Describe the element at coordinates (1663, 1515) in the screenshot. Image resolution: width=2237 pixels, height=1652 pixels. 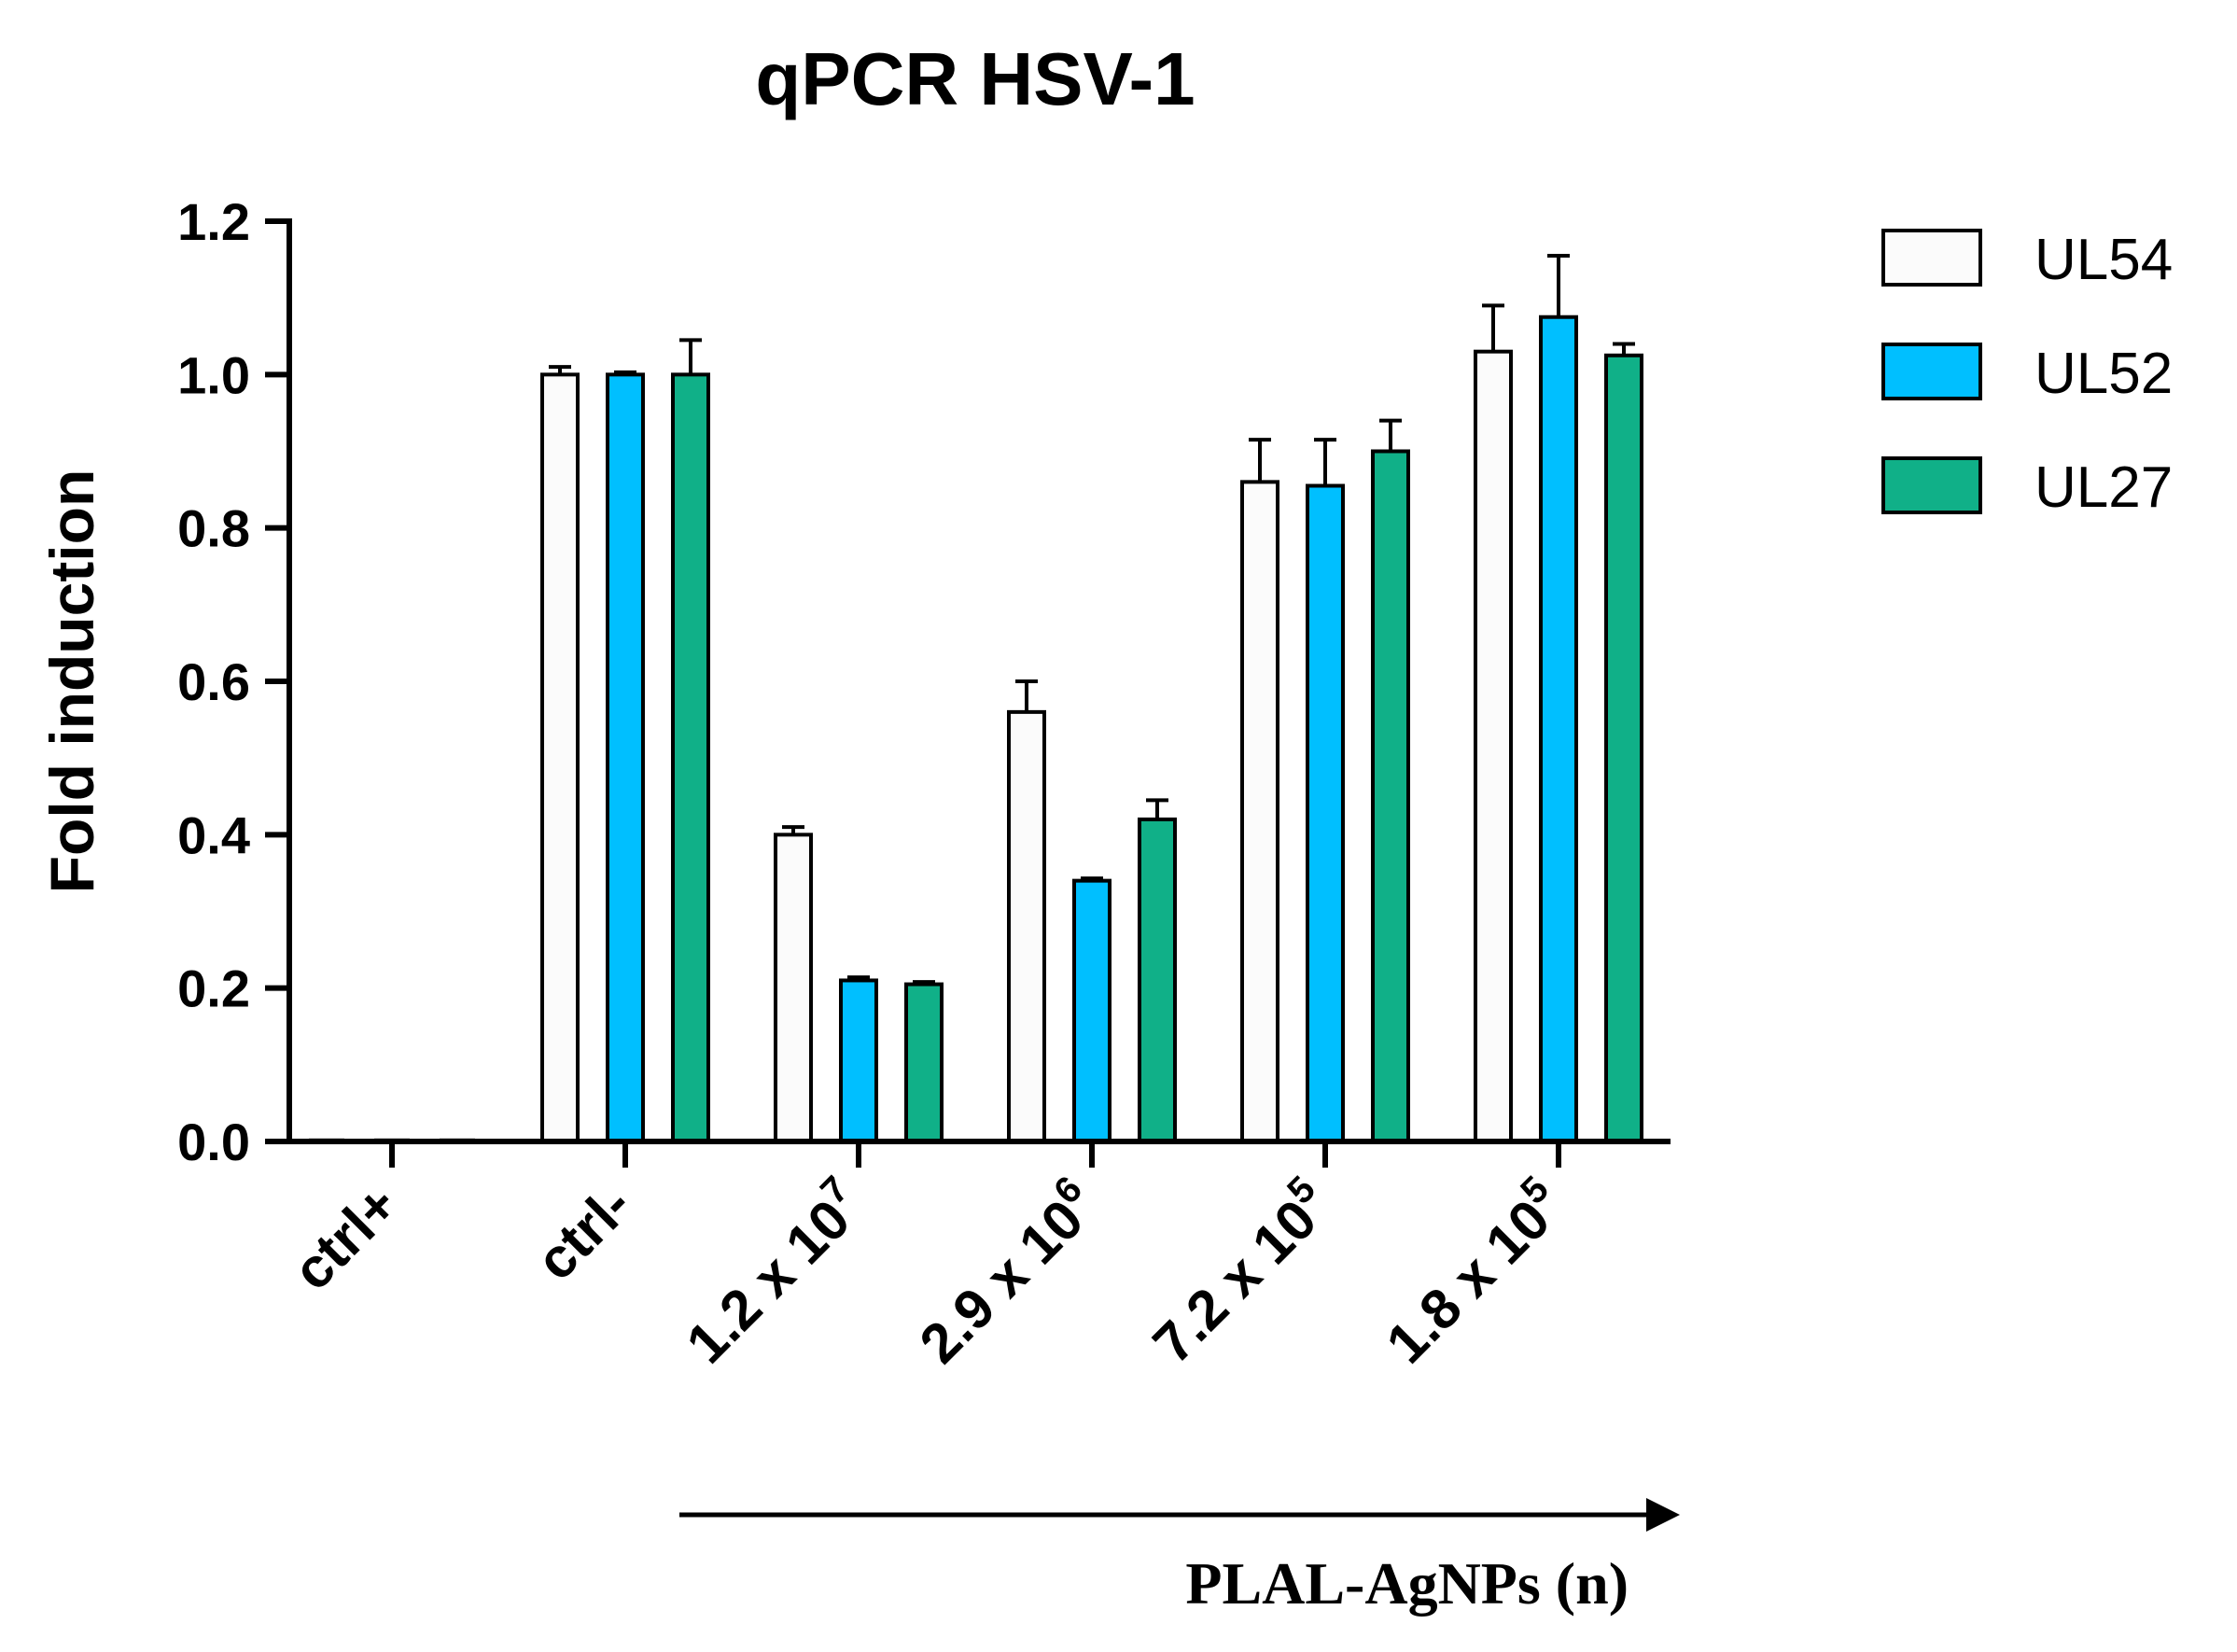
I see `annotation-arrowhead` at that location.